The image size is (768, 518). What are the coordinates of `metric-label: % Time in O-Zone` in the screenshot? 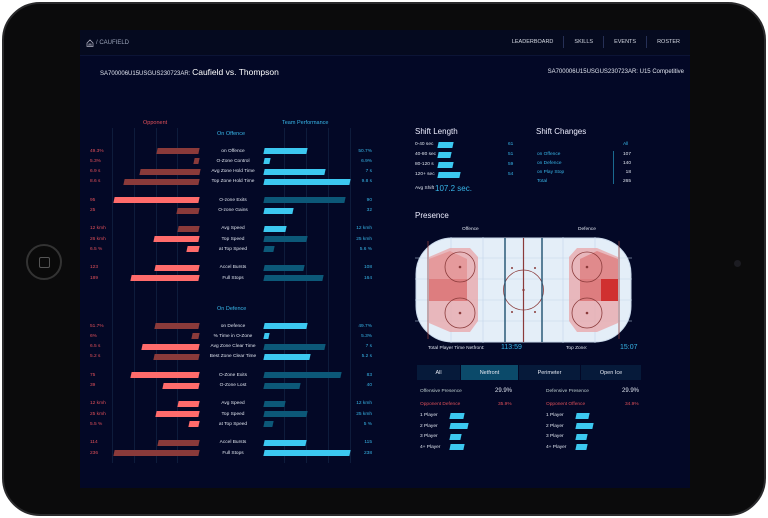 It's located at (233, 336).